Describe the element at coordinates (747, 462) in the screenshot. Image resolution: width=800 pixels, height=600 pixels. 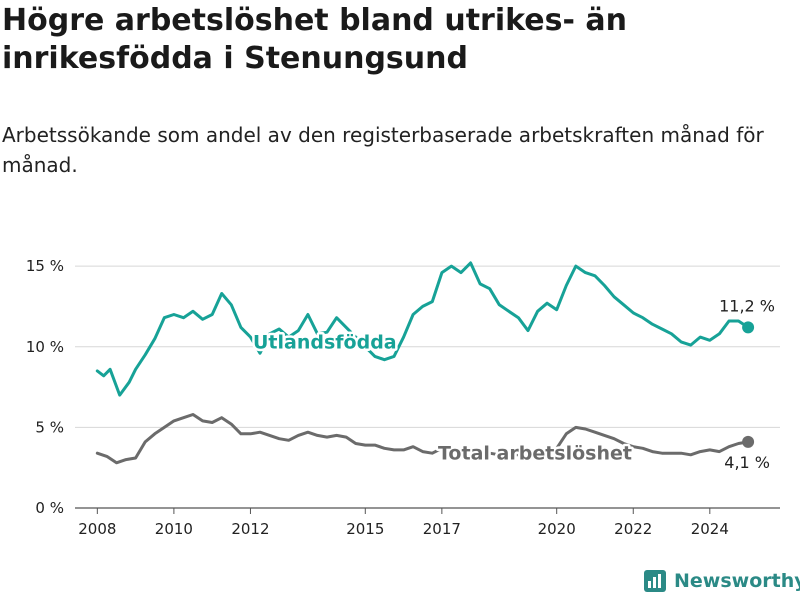
I see `end-value-label: 4,1 %` at that location.